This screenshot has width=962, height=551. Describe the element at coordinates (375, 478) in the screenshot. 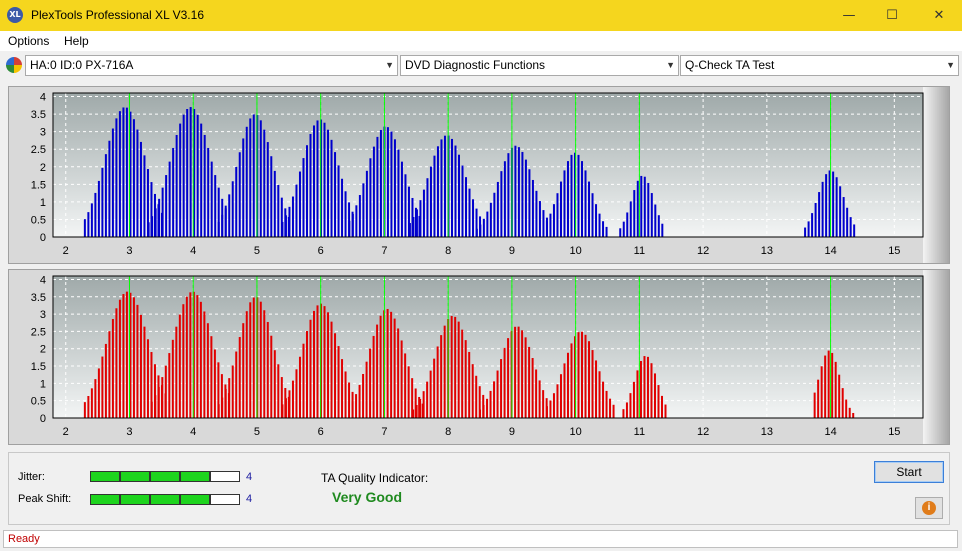

I see `quality-indicator-label: TA Quality Indicator:` at that location.